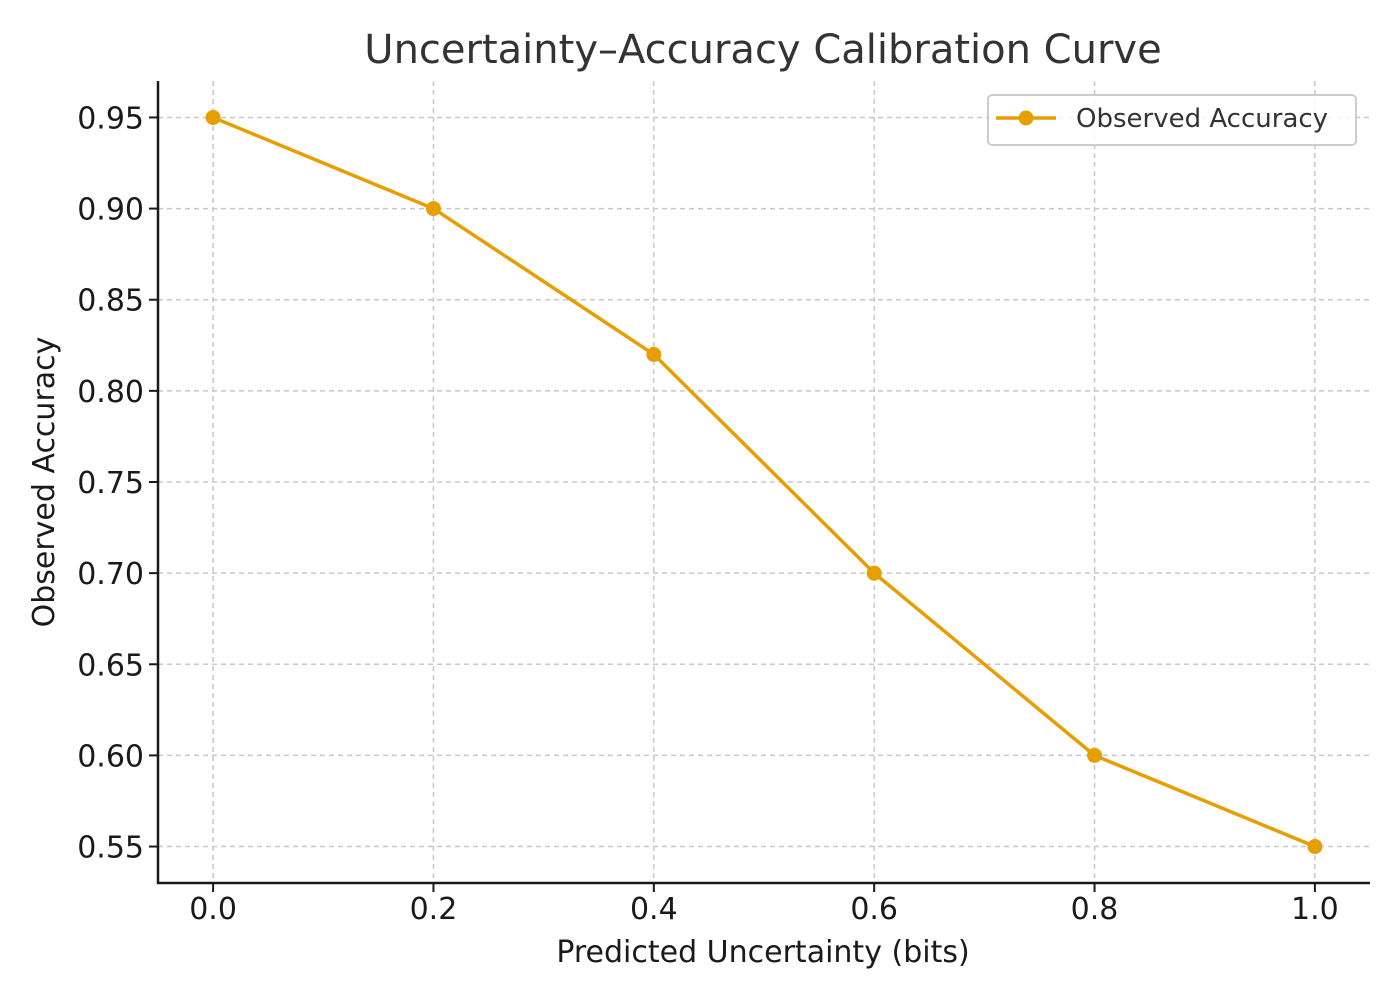  What do you see at coordinates (762, 952) in the screenshot?
I see `x-axis-label: Predicted Uncertainty (bits)` at bounding box center [762, 952].